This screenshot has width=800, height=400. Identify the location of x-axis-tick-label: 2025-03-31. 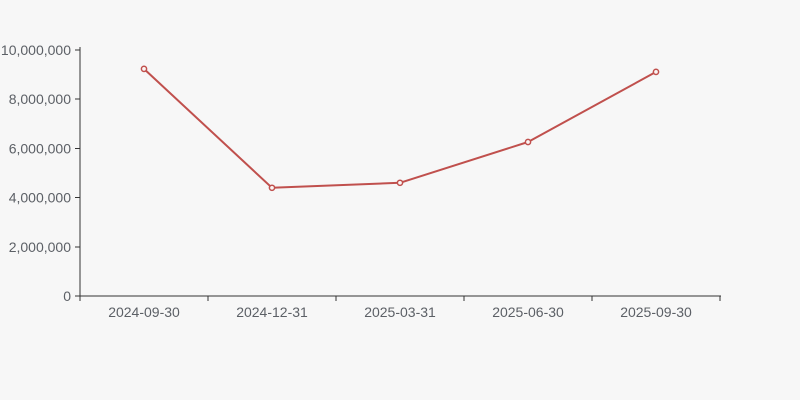
(400, 312).